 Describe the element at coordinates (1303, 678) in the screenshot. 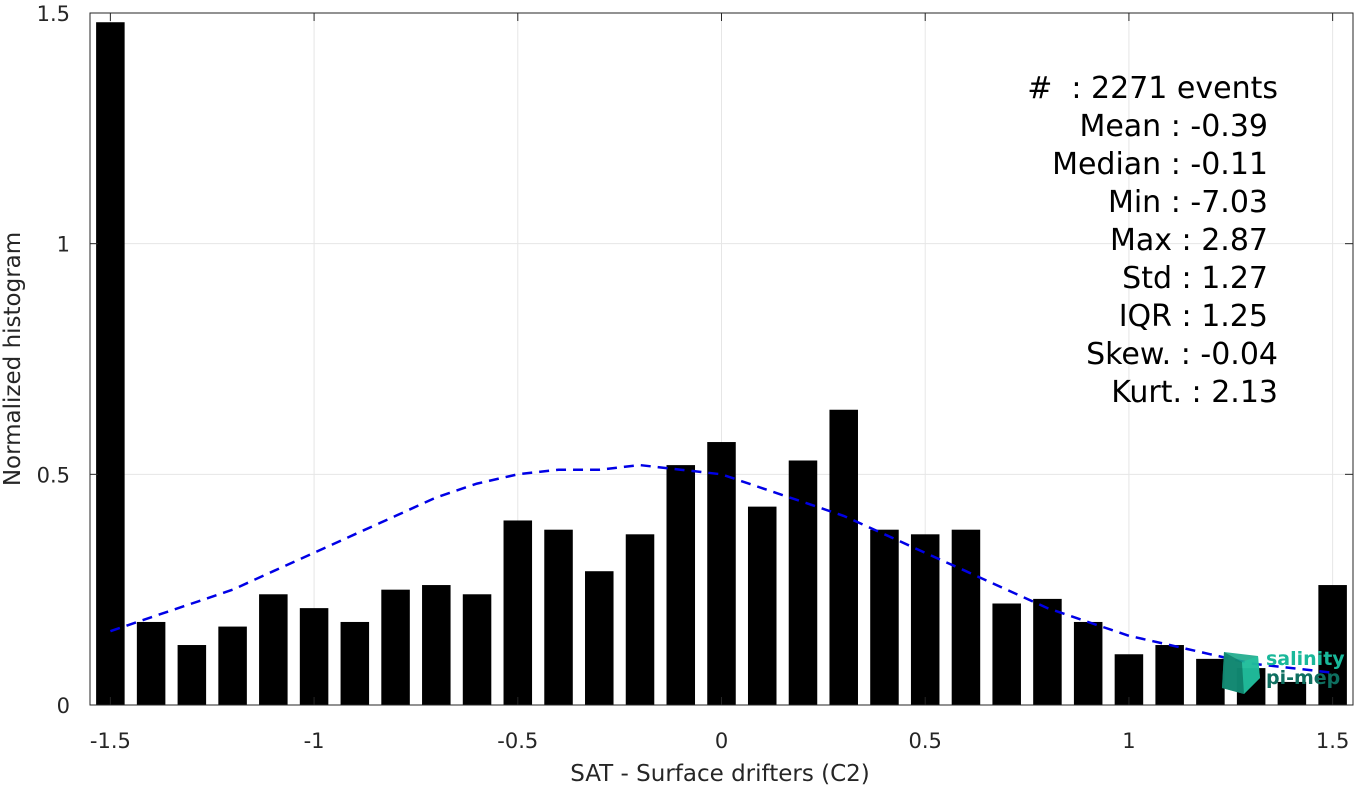

I see `logo-line-2: pi-mep` at that location.